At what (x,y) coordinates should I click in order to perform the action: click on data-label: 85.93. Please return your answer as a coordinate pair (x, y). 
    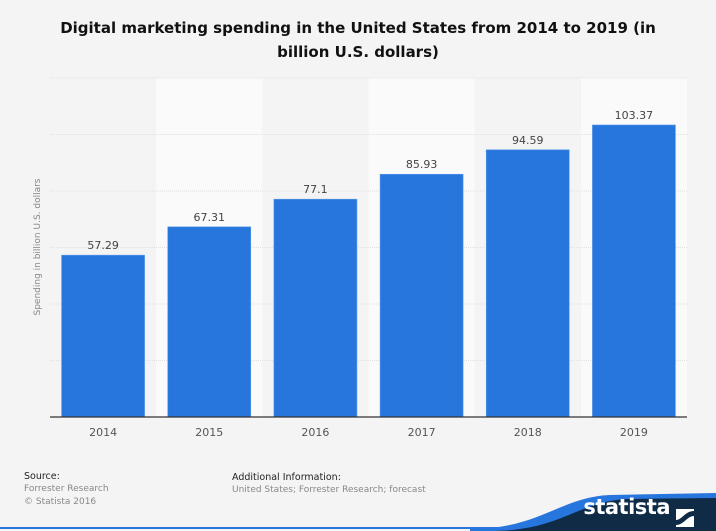
    Looking at the image, I should click on (422, 164).